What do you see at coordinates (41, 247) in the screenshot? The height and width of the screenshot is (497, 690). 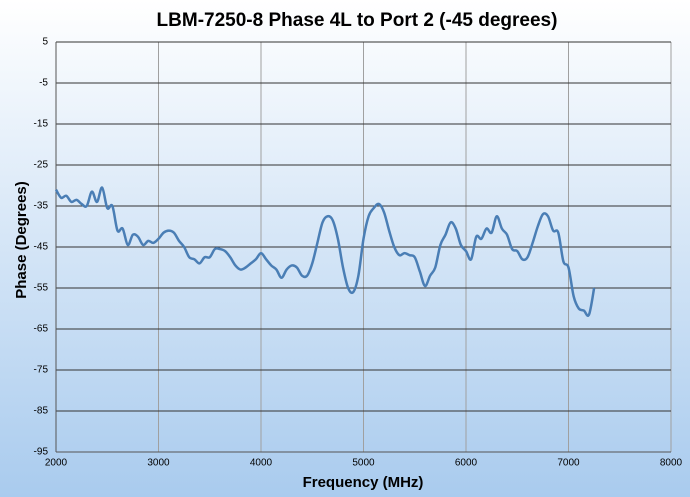 I see `y-tick-label: -45` at bounding box center [41, 247].